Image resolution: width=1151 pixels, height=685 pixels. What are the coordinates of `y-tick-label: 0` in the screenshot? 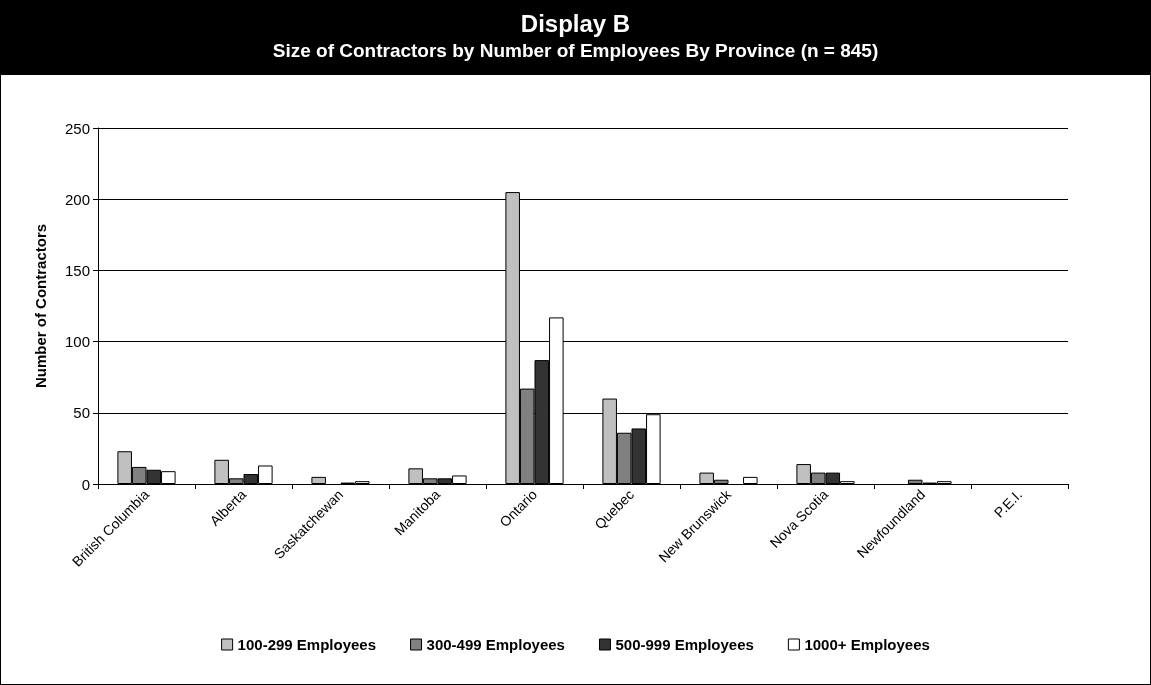 It's located at (85, 484).